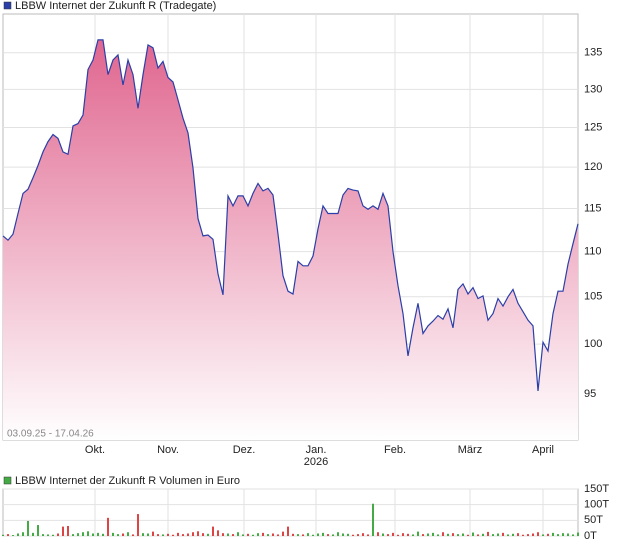 Image resolution: width=620 pixels, height=546 pixels. Describe the element at coordinates (593, 167) in the screenshot. I see `y-tick-label: 120` at that location.